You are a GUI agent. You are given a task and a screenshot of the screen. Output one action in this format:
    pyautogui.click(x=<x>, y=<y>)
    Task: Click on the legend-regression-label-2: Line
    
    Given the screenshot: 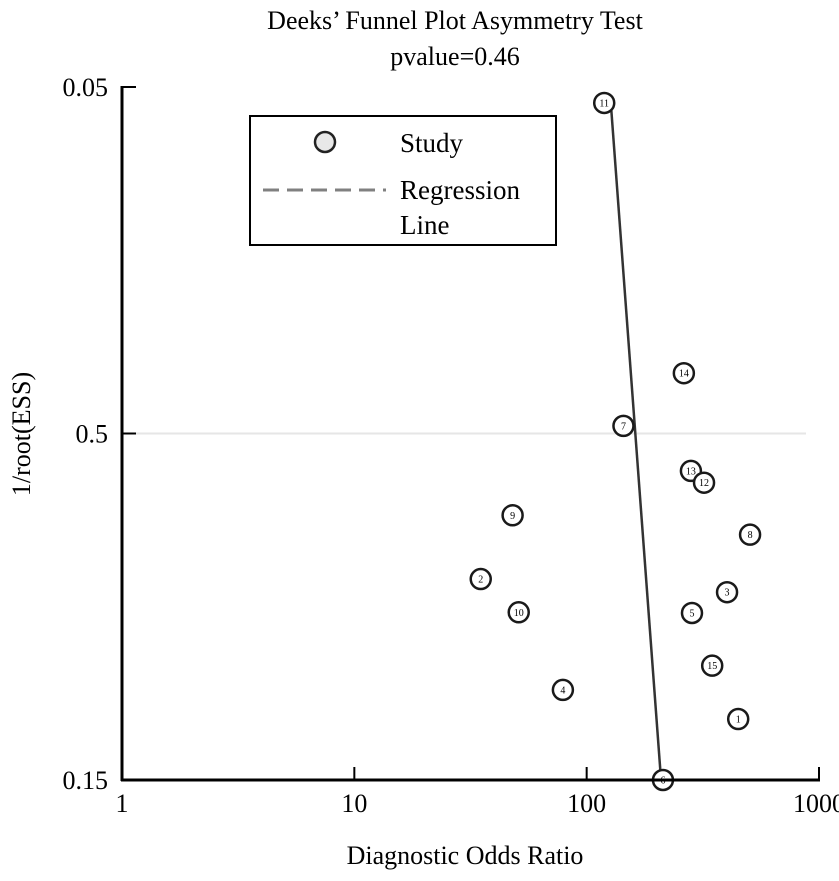 What is the action you would take?
    pyautogui.click(x=424, y=225)
    